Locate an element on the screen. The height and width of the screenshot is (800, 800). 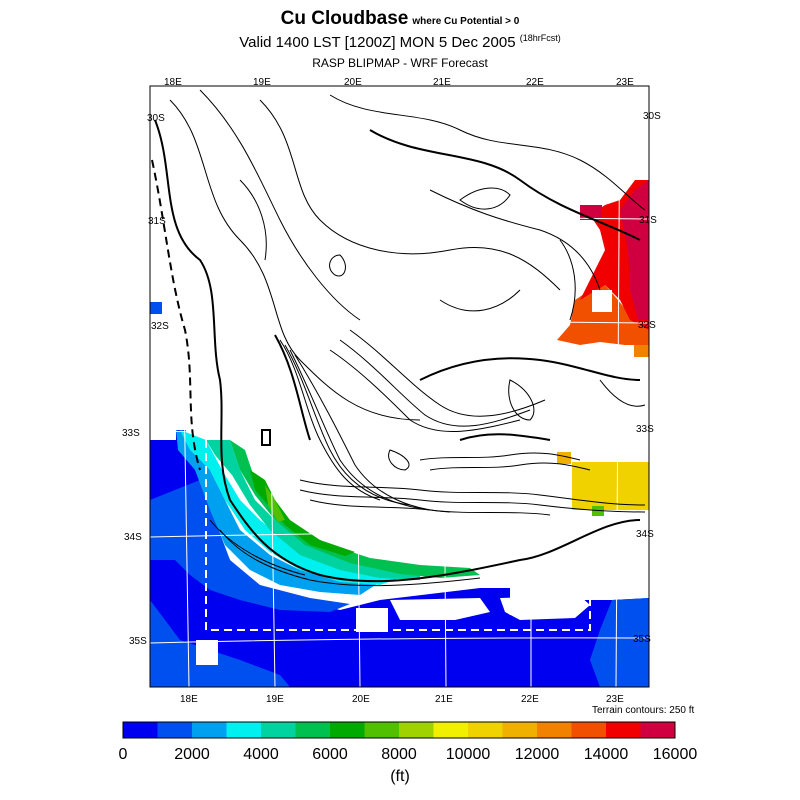
color-scale-frame is located at coordinates (399, 730).